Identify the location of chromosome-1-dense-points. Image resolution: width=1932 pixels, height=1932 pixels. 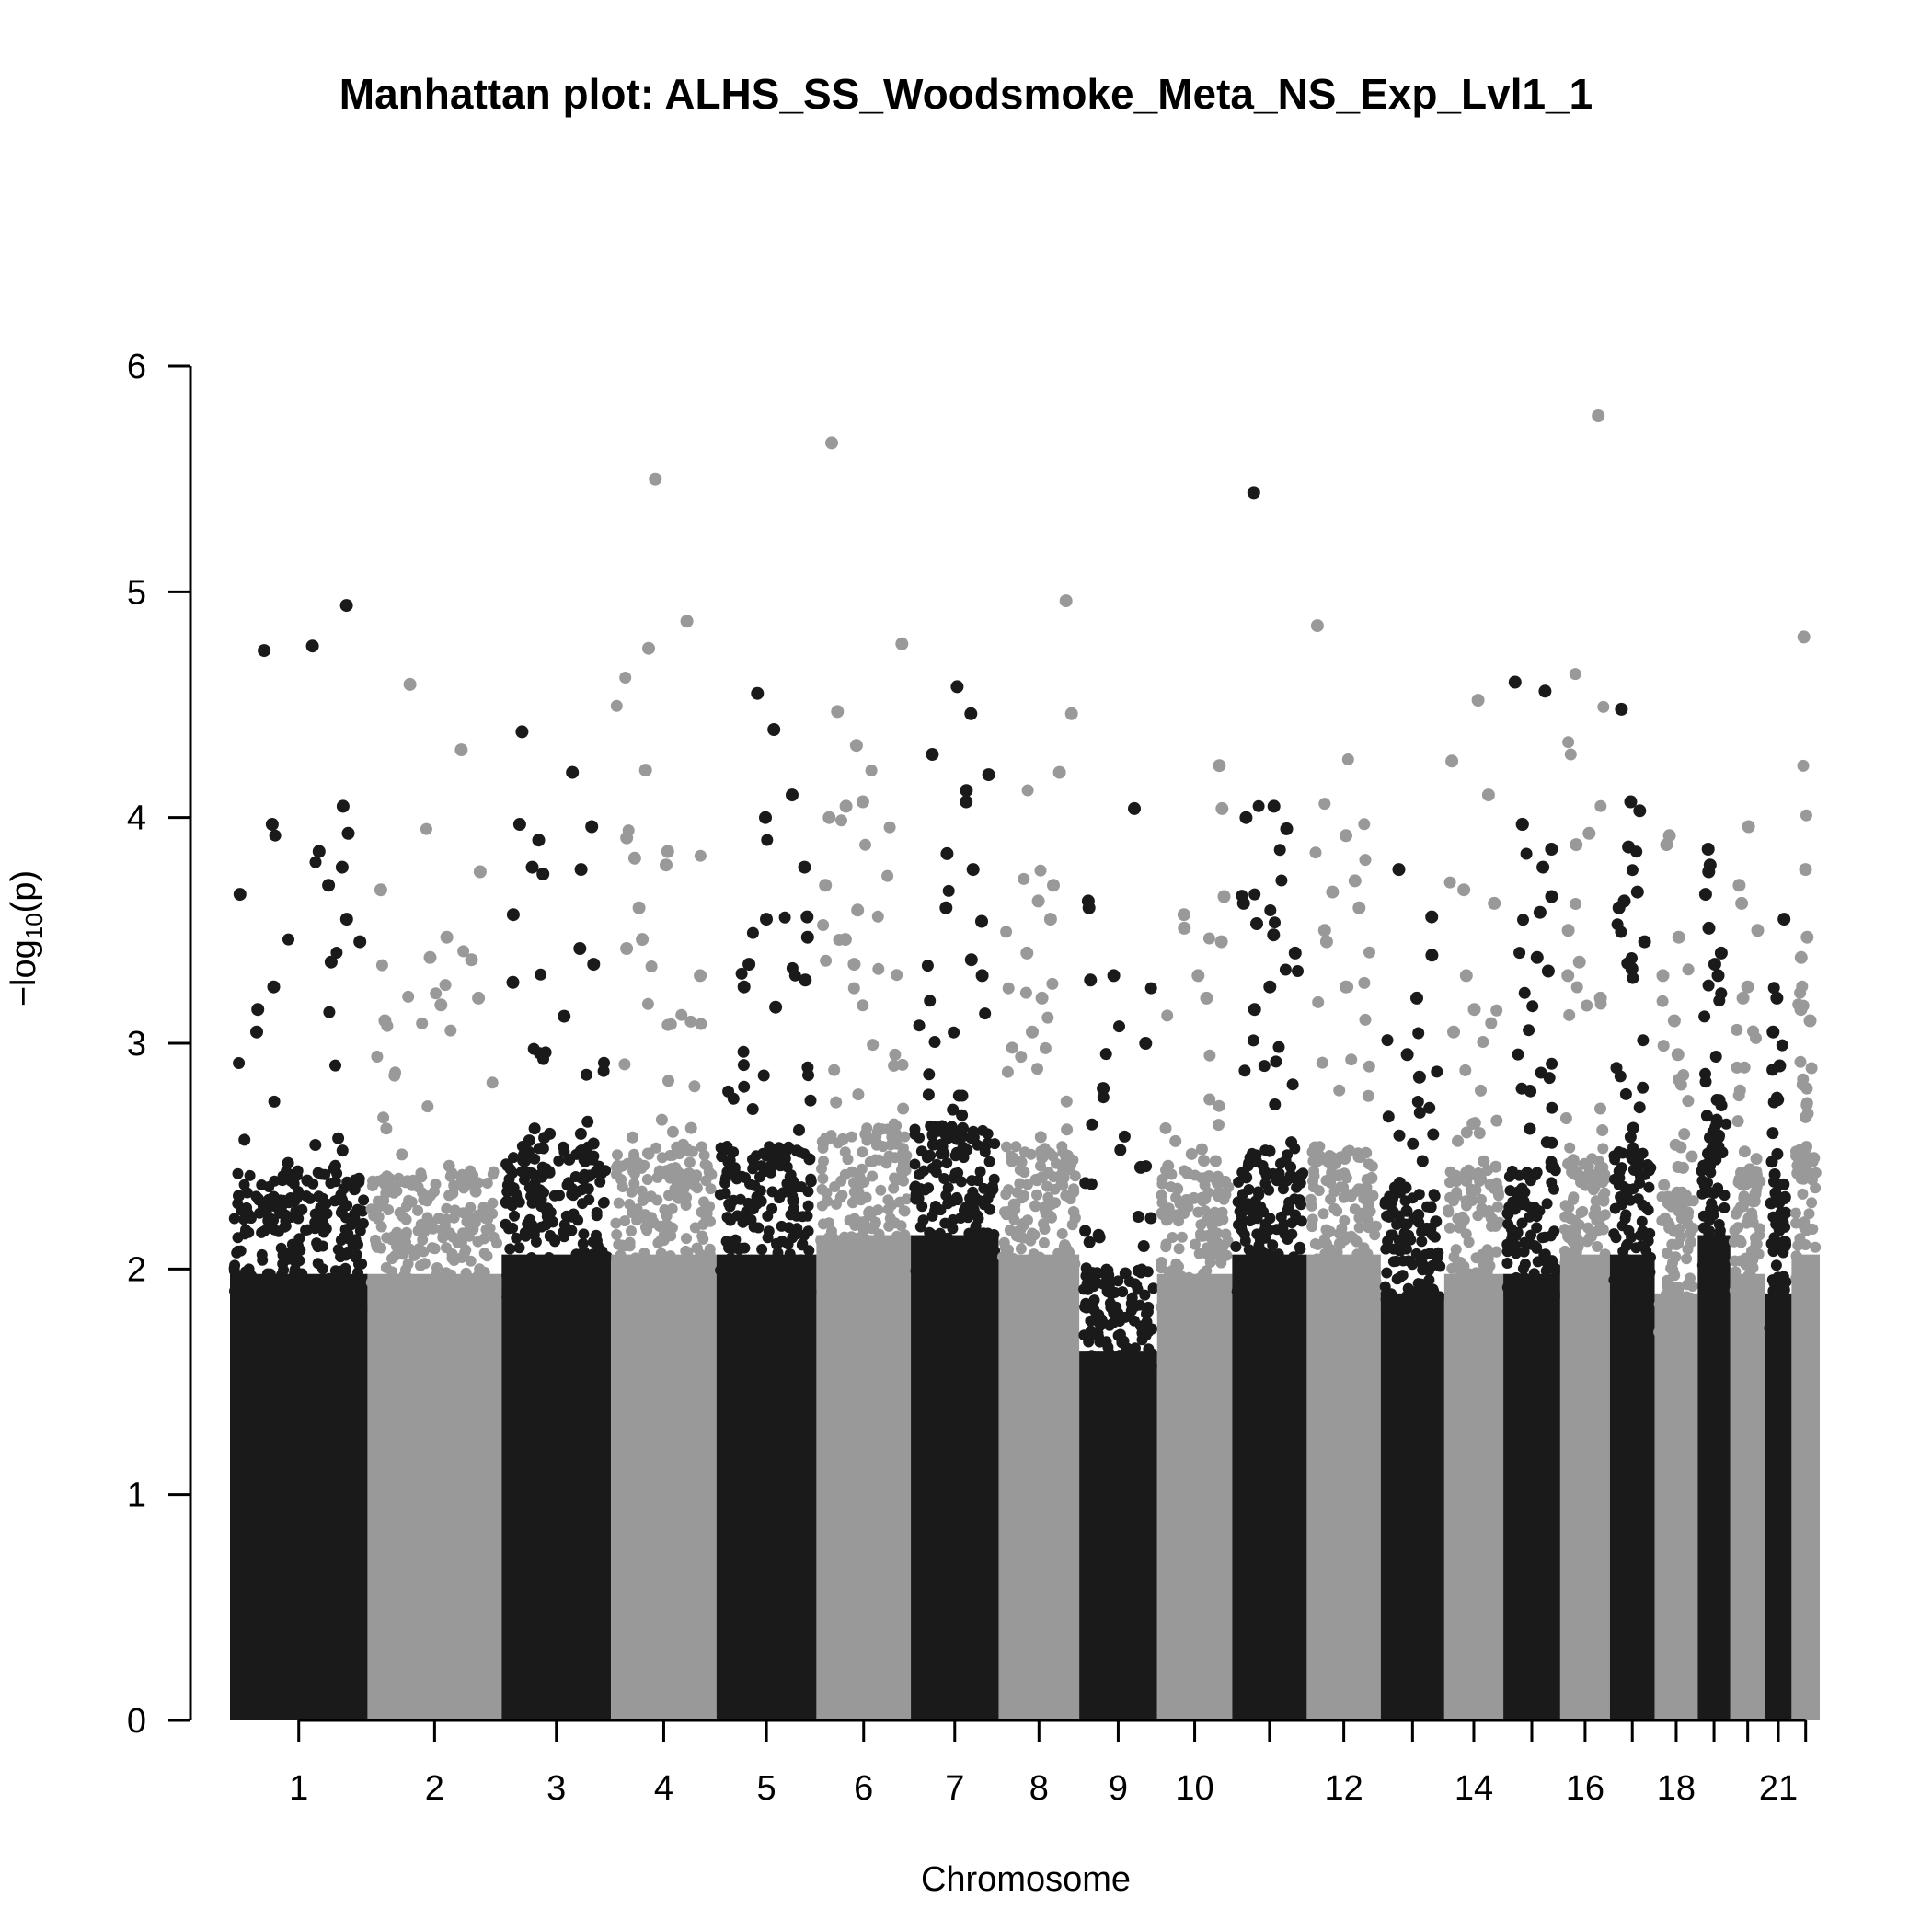
(299, 1496).